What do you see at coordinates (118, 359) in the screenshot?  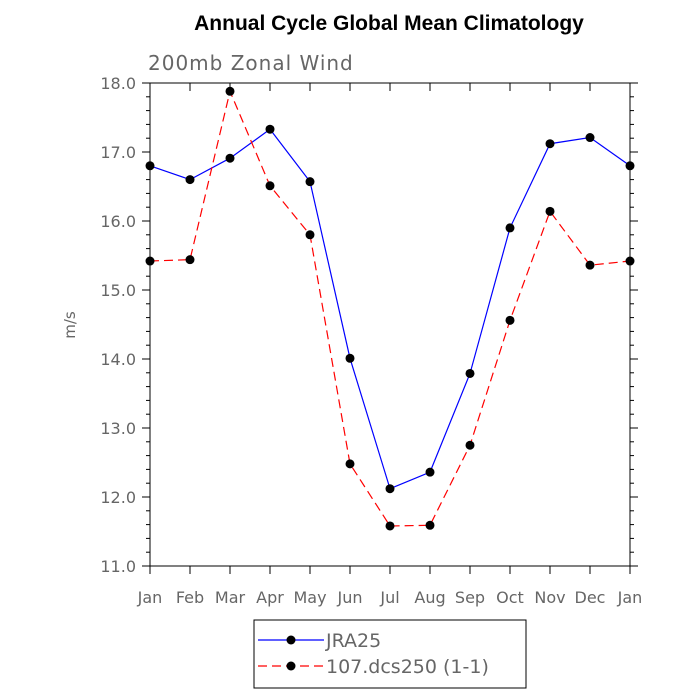 I see `y-tick-label: 14.0` at bounding box center [118, 359].